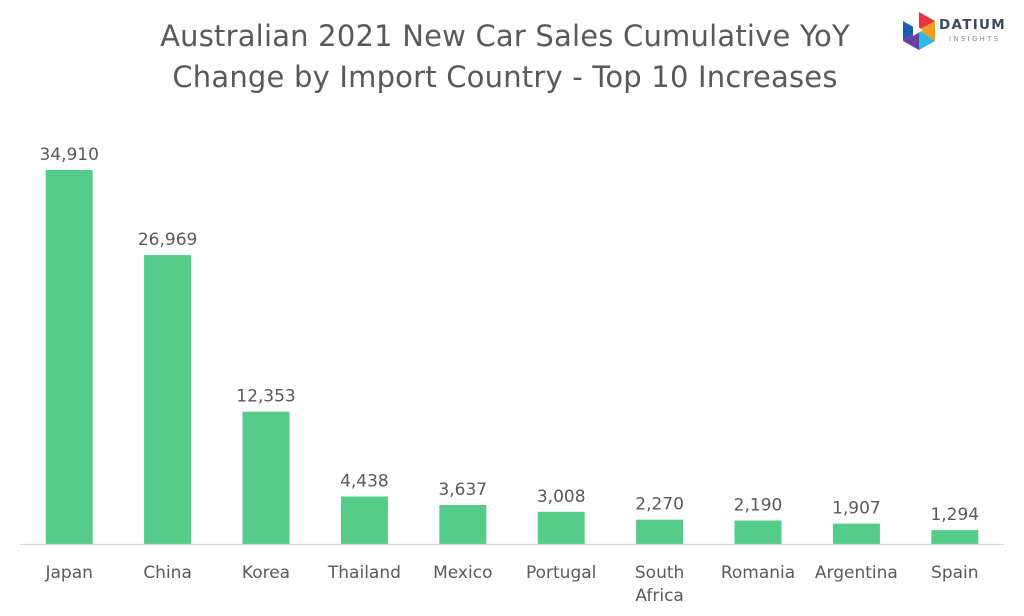 The width and height of the screenshot is (1024, 616). What do you see at coordinates (561, 573) in the screenshot?
I see `category-label: Portugal` at bounding box center [561, 573].